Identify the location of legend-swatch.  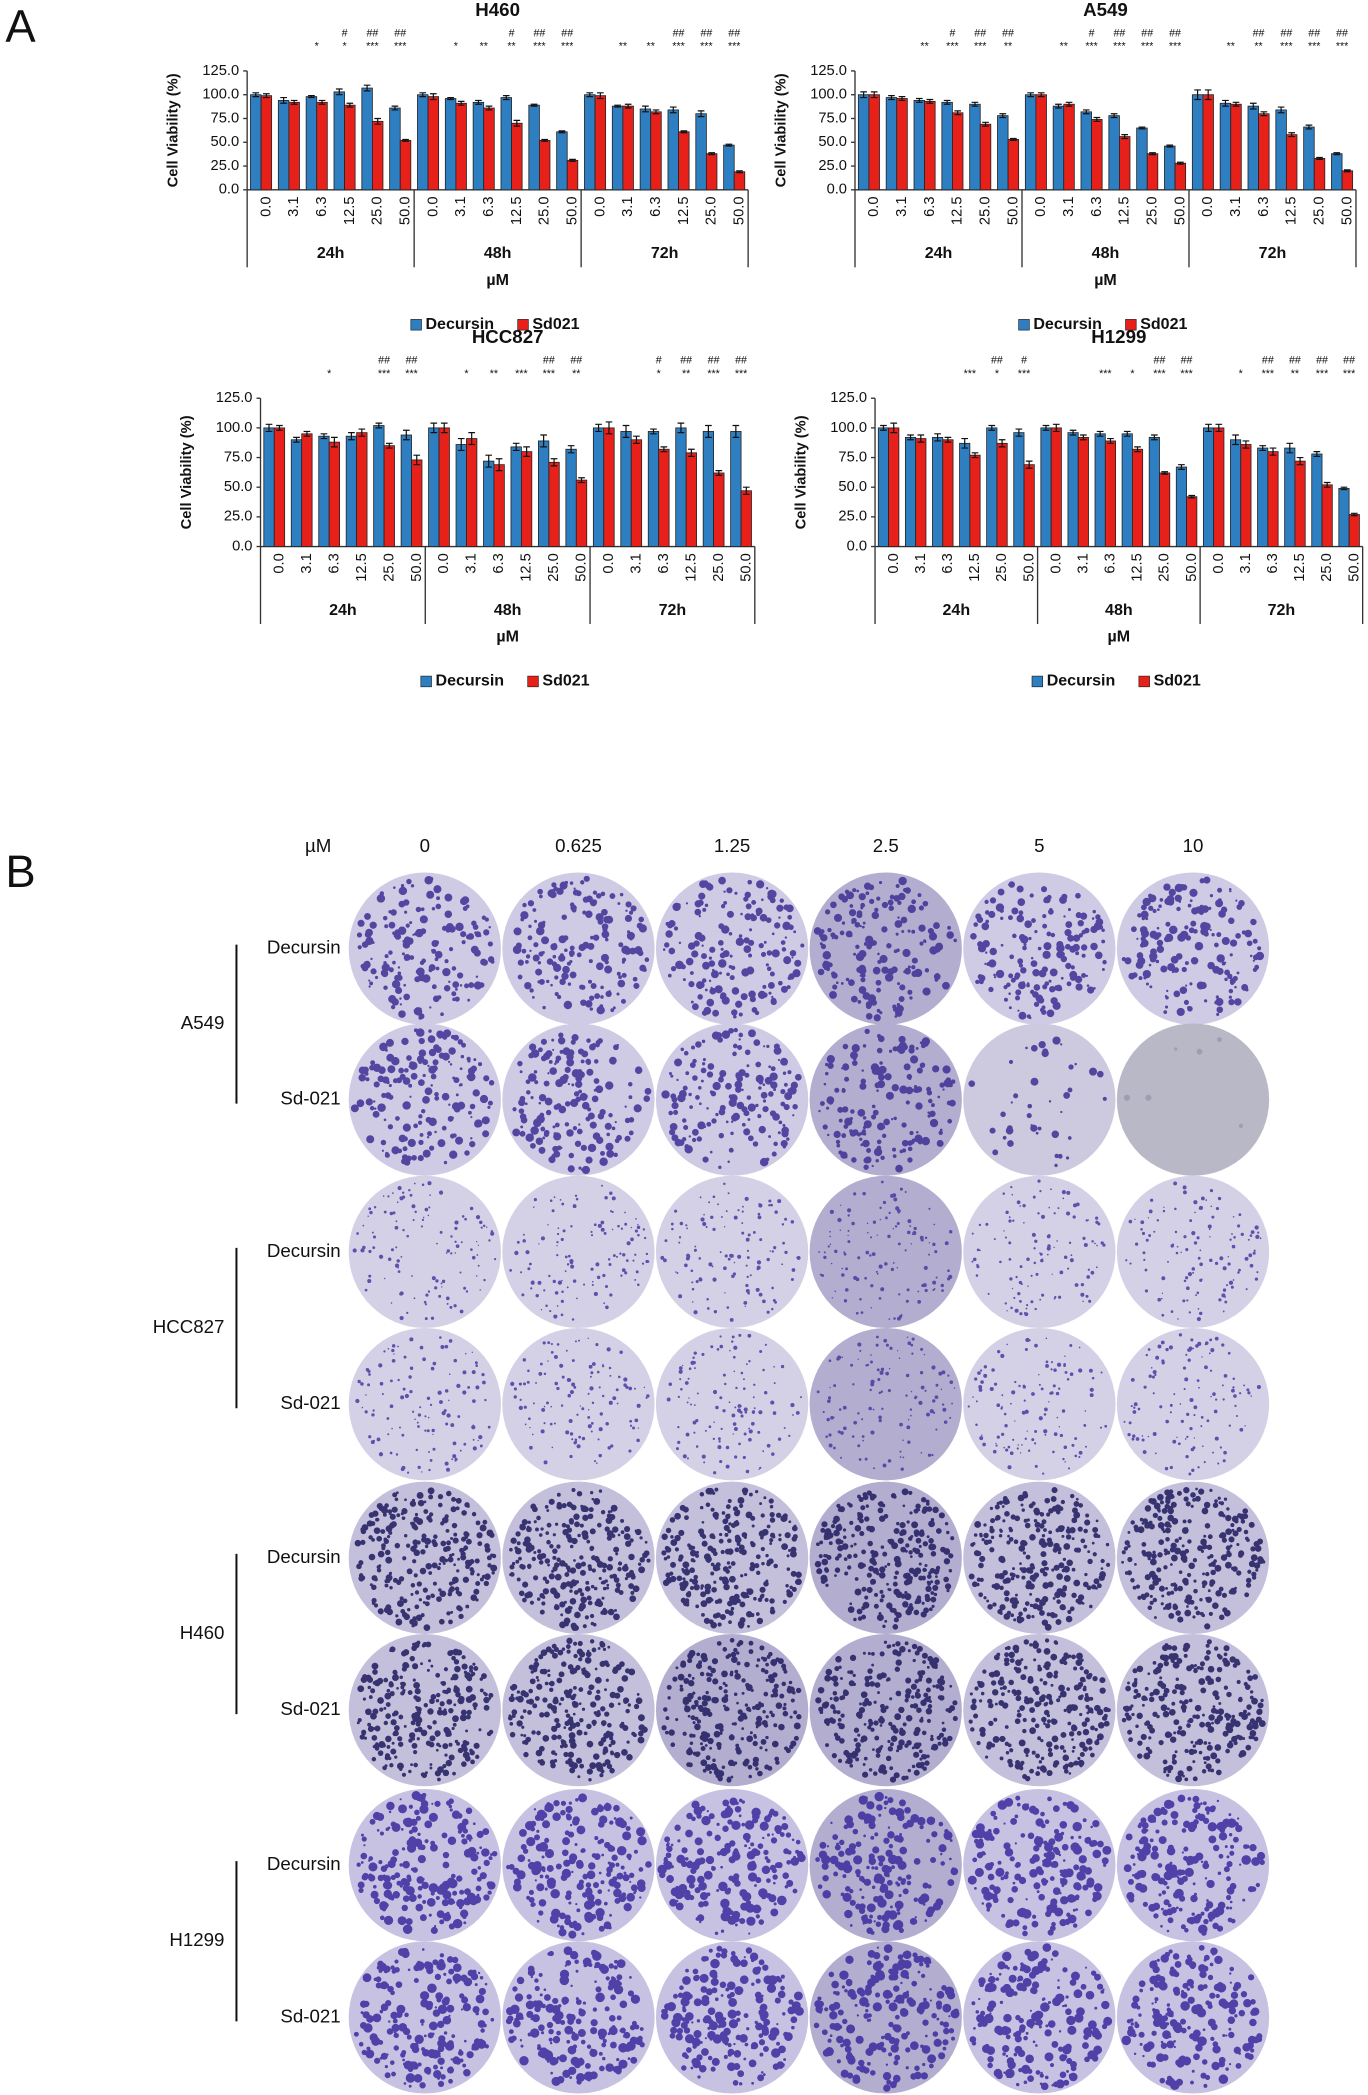
(523, 325).